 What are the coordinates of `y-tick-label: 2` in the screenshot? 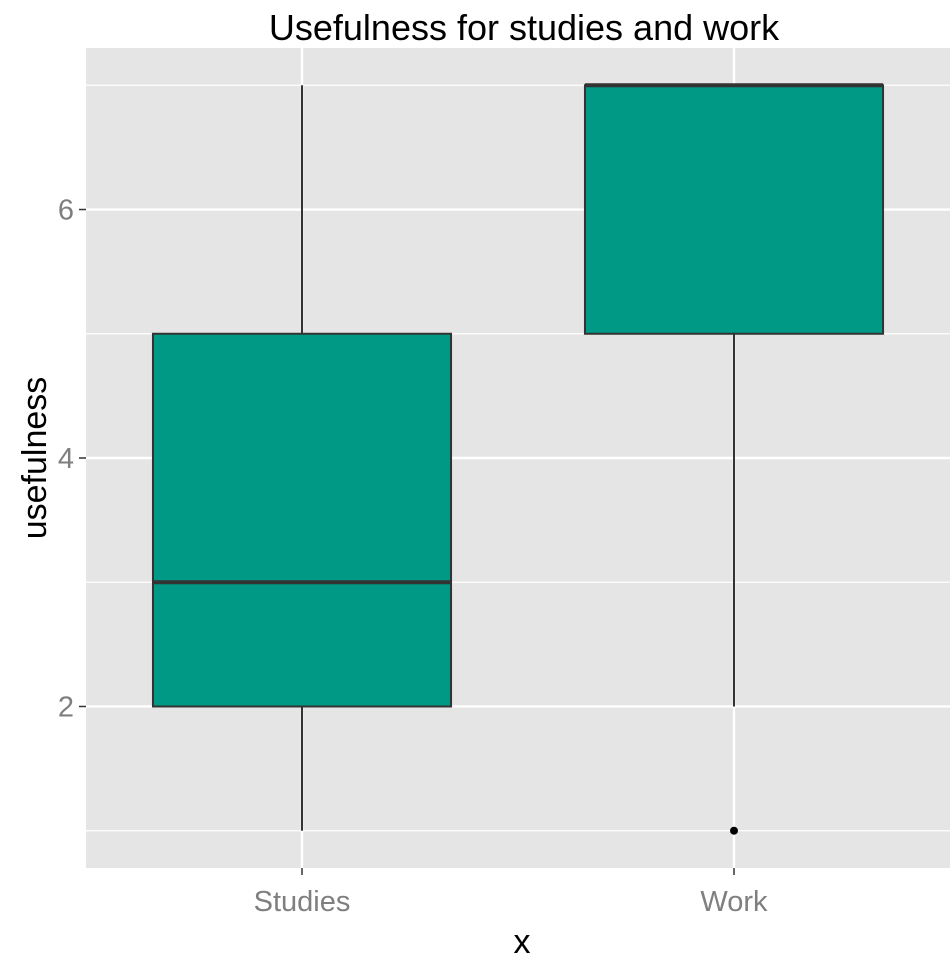 It's located at (66, 707).